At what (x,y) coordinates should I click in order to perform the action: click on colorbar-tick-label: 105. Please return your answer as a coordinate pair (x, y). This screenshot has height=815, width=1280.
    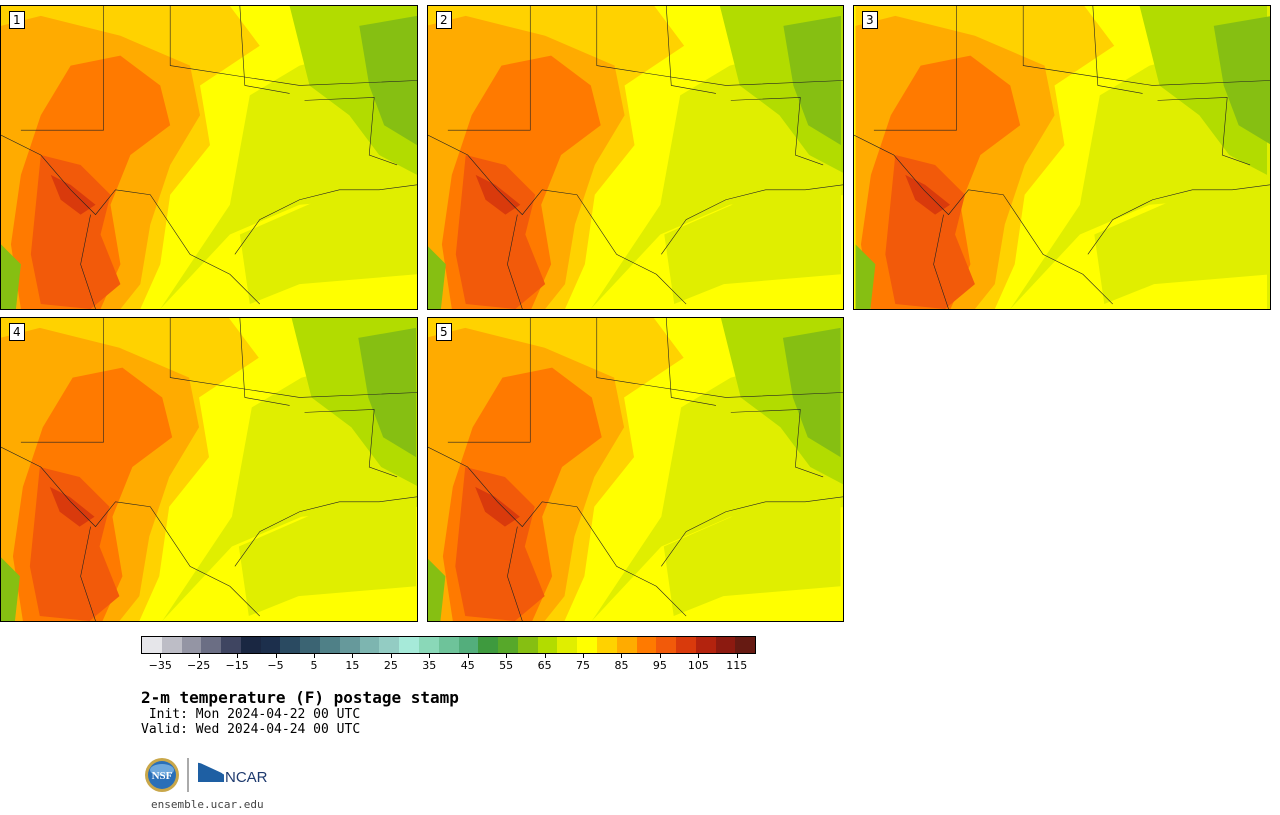
    Looking at the image, I should click on (698, 665).